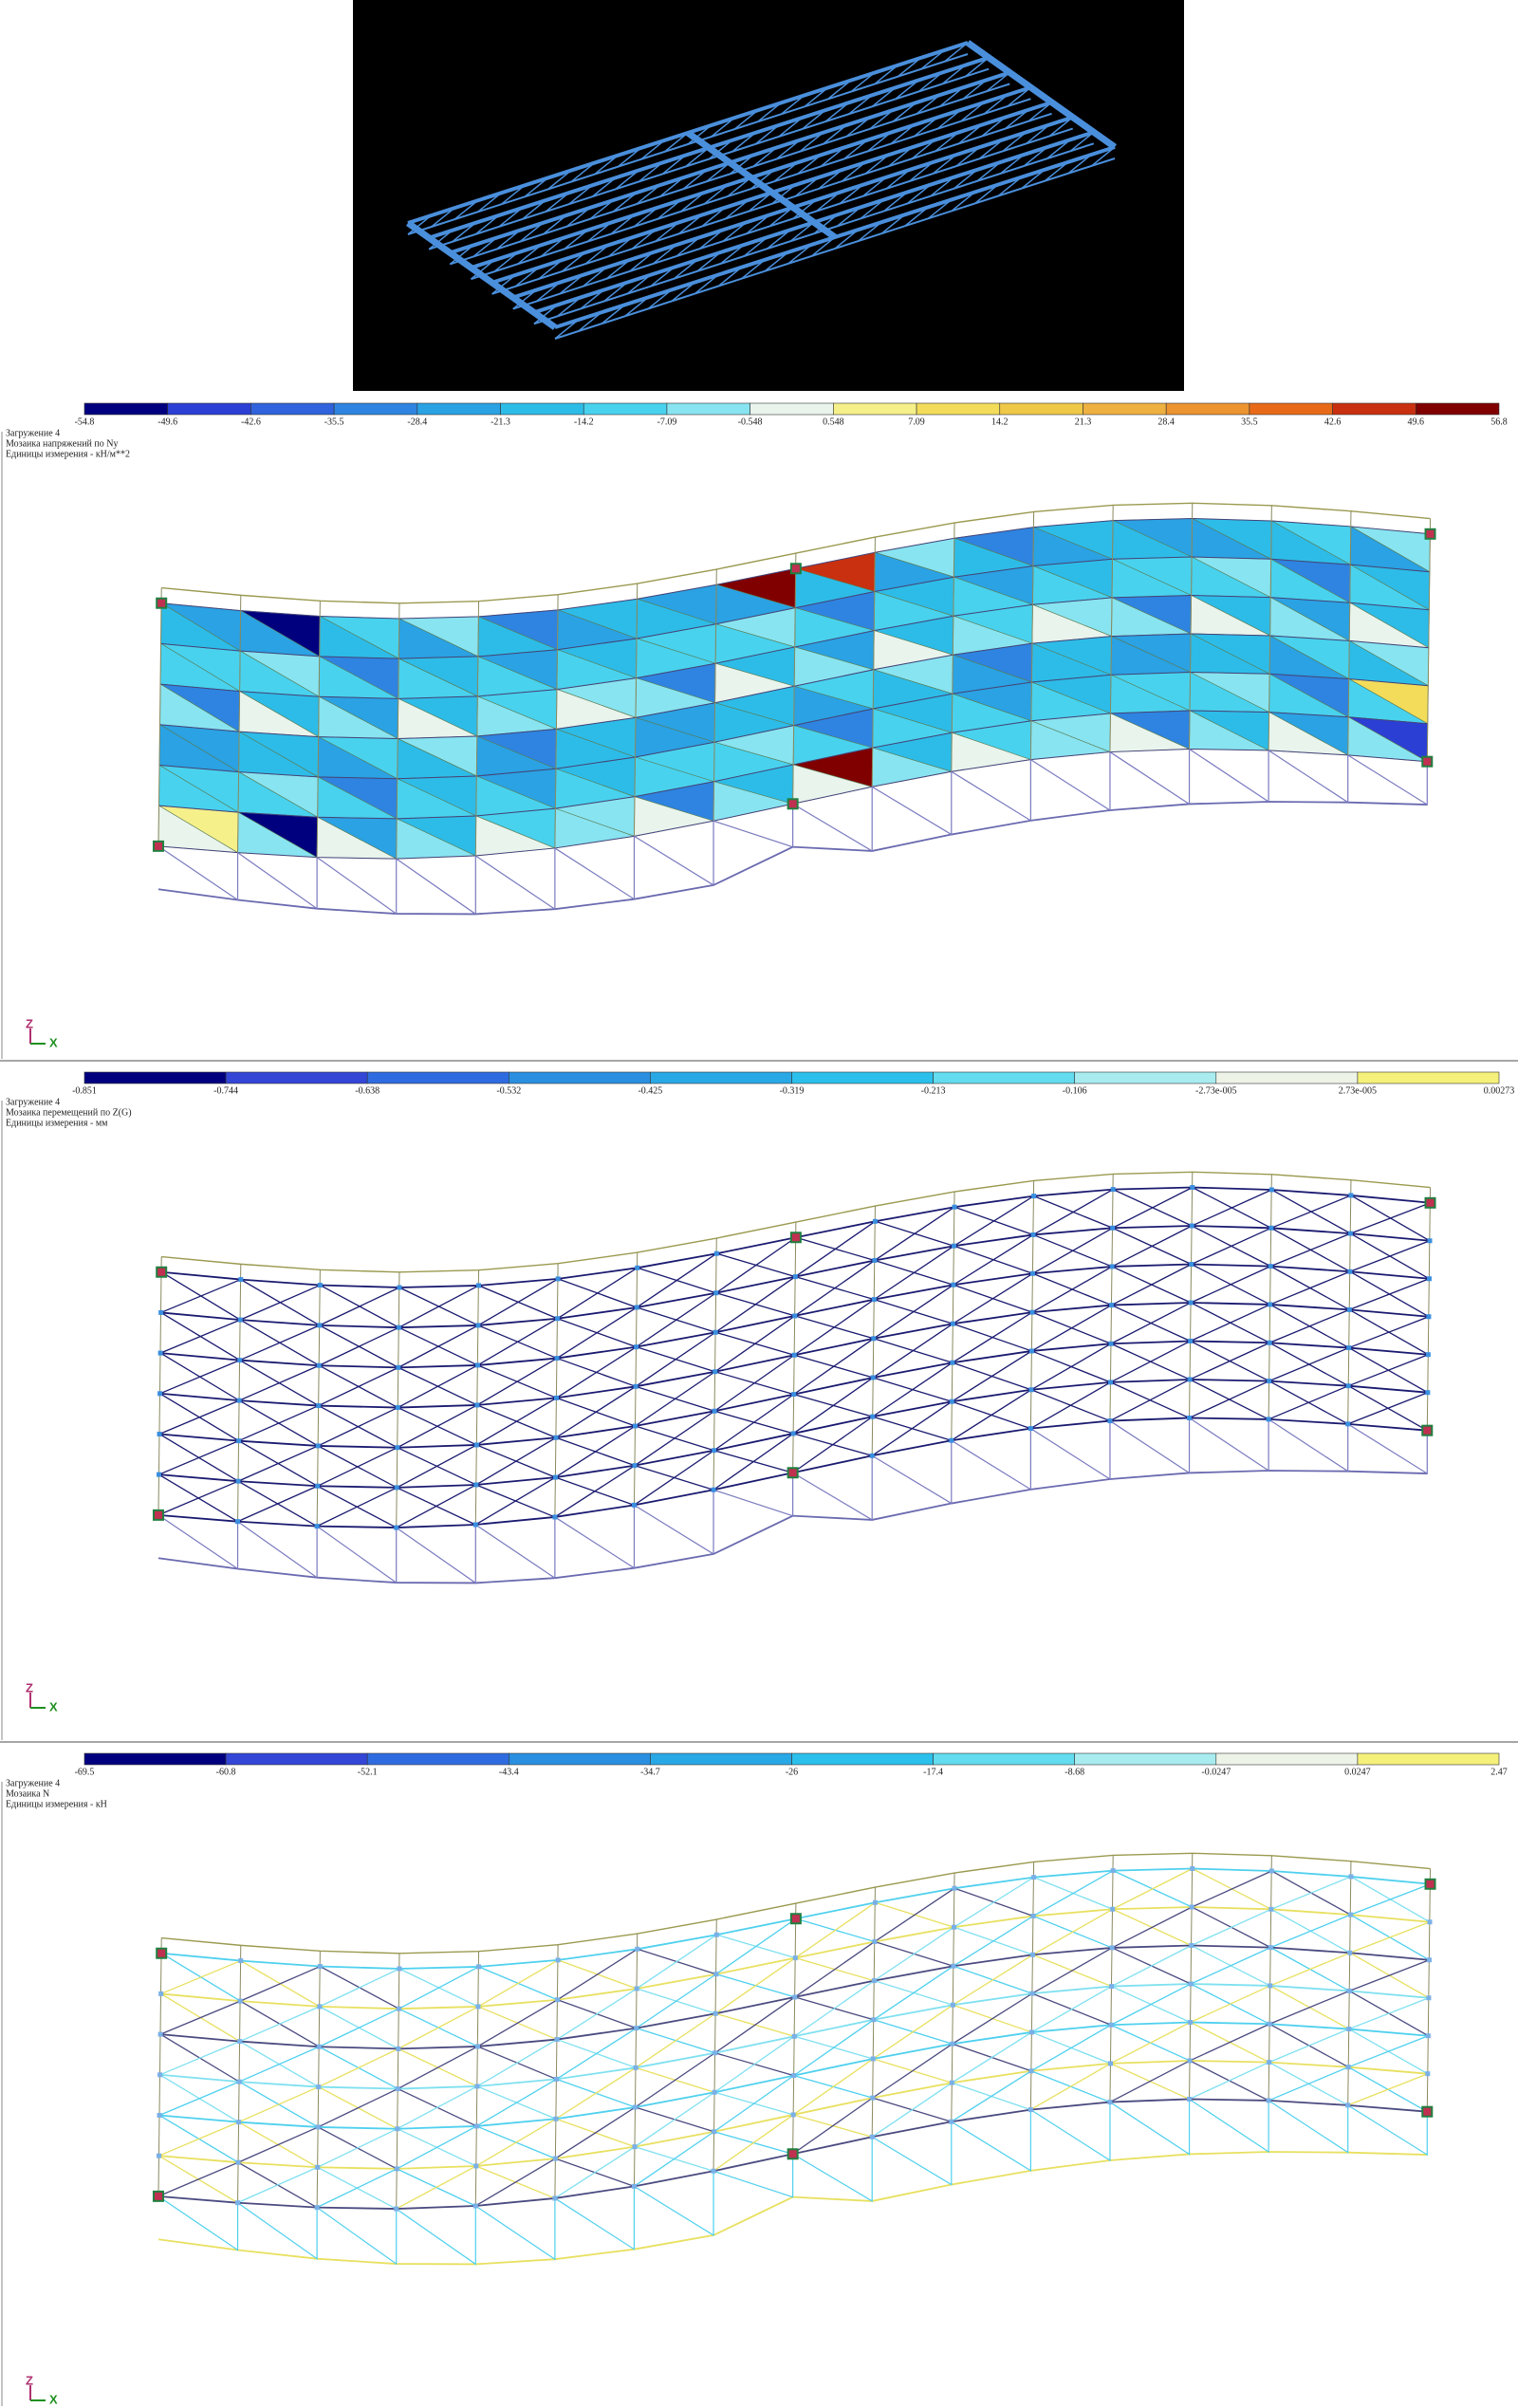  Describe the element at coordinates (62, 443) in the screenshot. I see `header-line: Мозаика напряжений по Ny` at that location.